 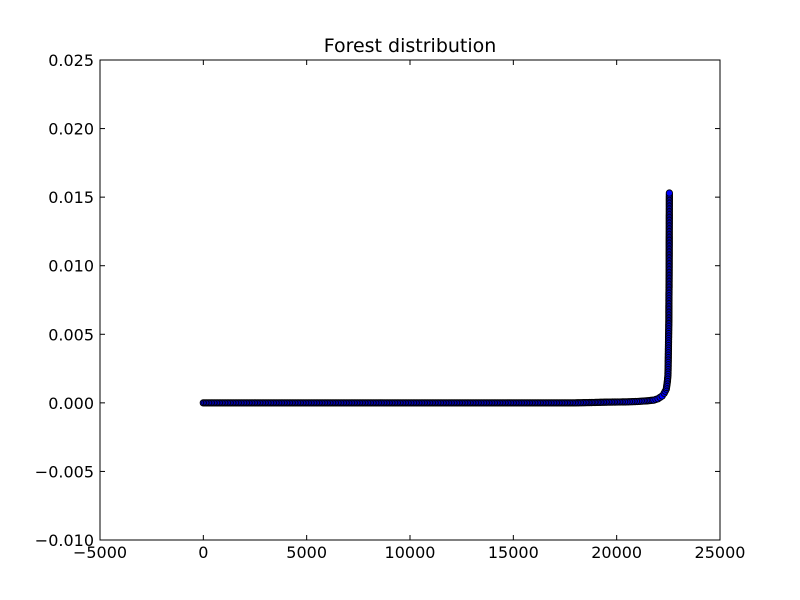 What do you see at coordinates (669, 193) in the screenshot?
I see `data-point` at bounding box center [669, 193].